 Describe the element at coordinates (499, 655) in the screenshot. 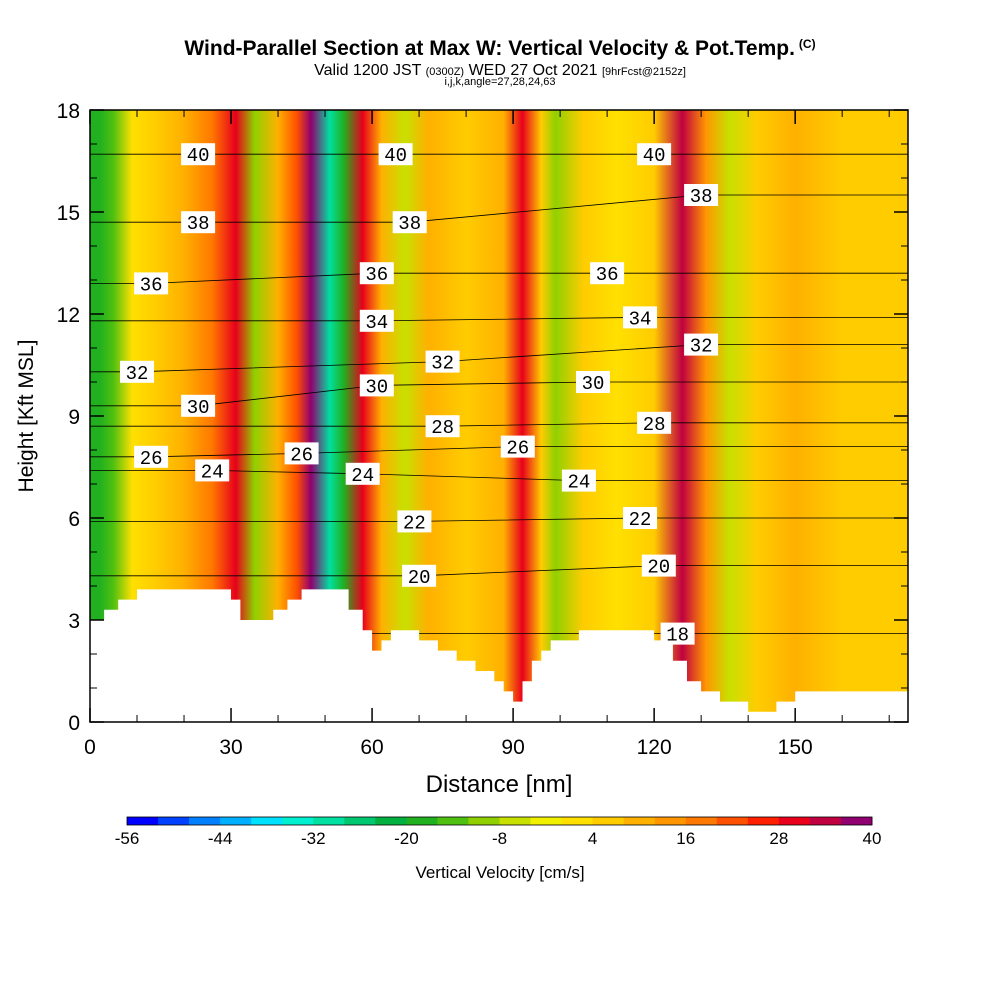

I see `terrain-mask` at that location.